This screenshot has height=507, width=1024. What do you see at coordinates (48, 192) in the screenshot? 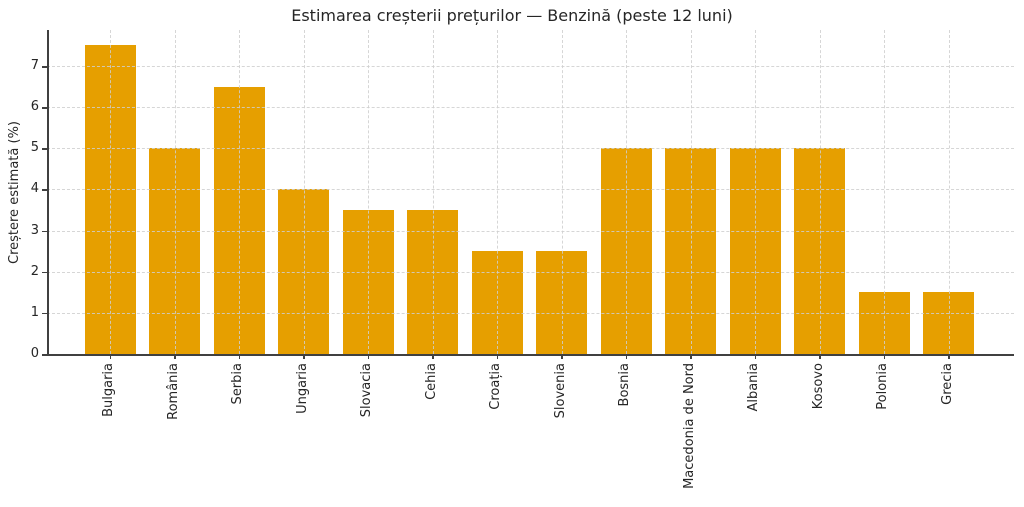
I see `y-axis-line` at bounding box center [48, 192].